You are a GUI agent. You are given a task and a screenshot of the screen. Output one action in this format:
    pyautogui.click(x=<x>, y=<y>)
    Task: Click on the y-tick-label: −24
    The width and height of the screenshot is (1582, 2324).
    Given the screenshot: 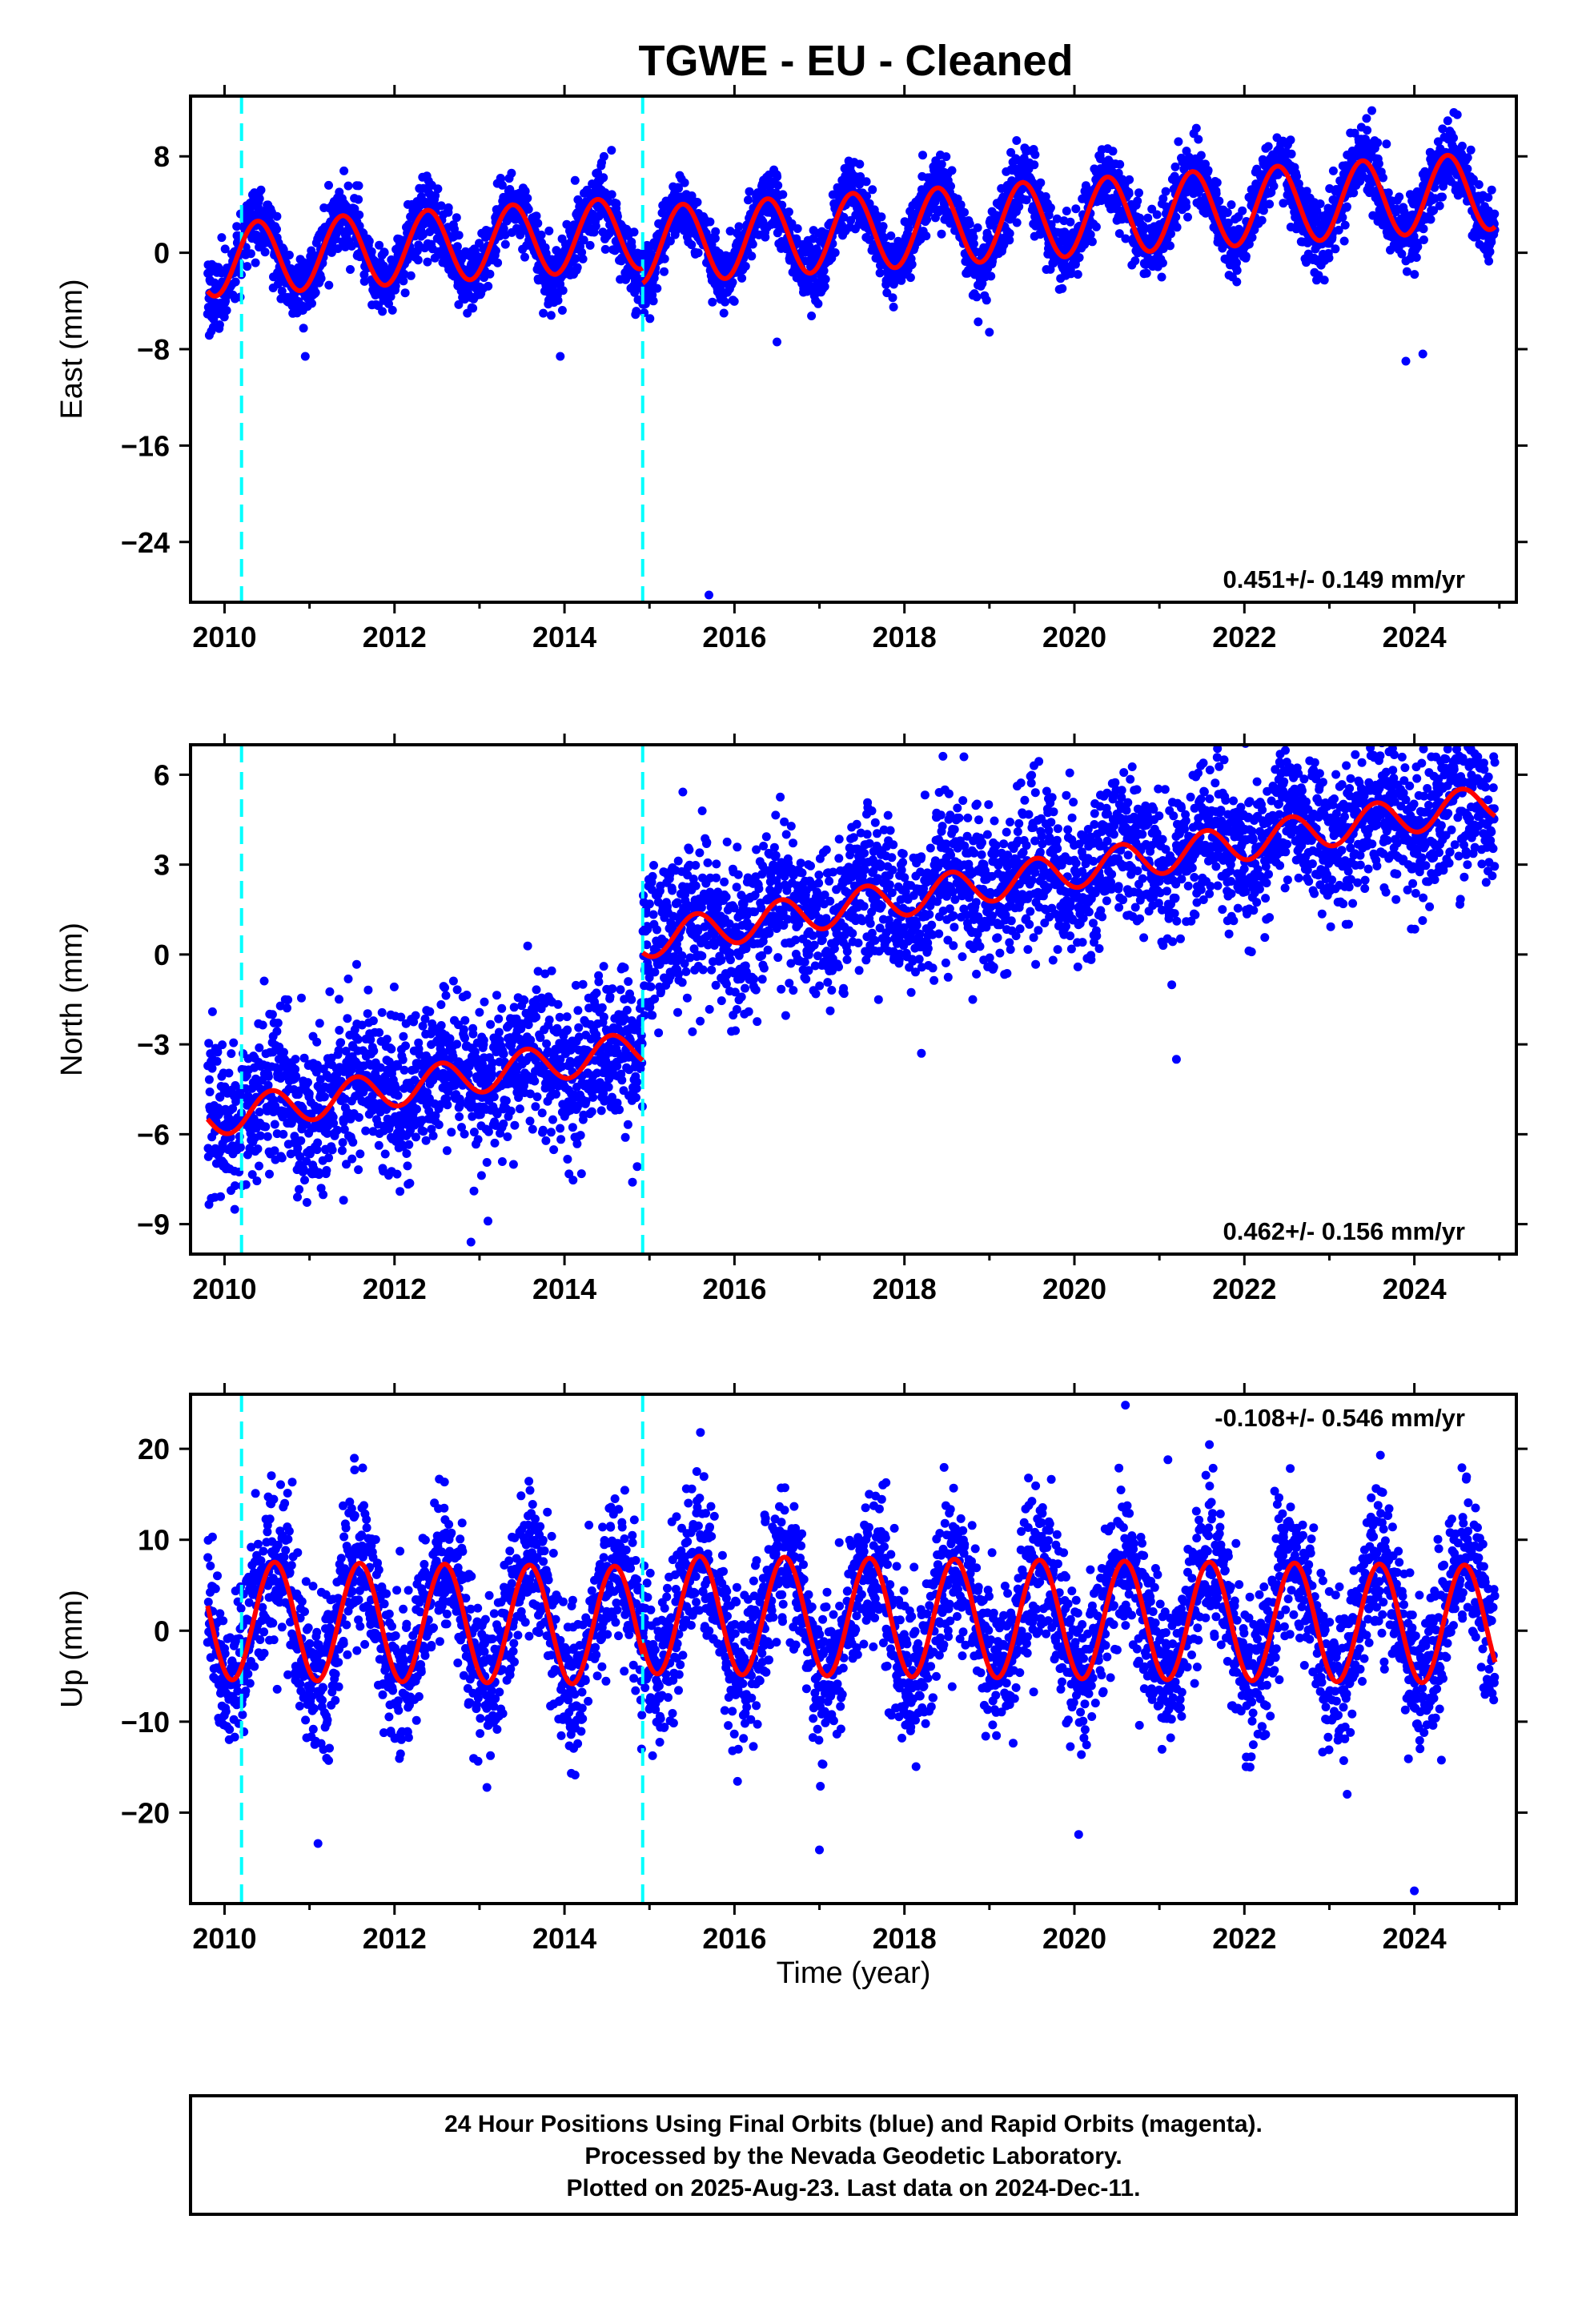 What is the action you would take?
    pyautogui.click(x=145, y=542)
    